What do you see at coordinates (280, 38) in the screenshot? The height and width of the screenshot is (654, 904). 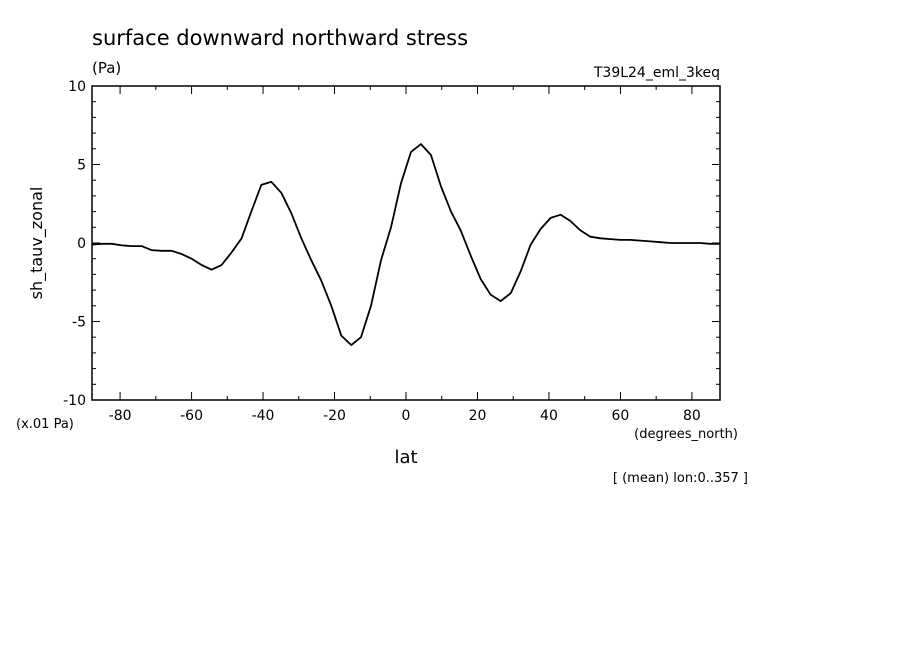 I see `chart-title: surface downward northward stress` at bounding box center [280, 38].